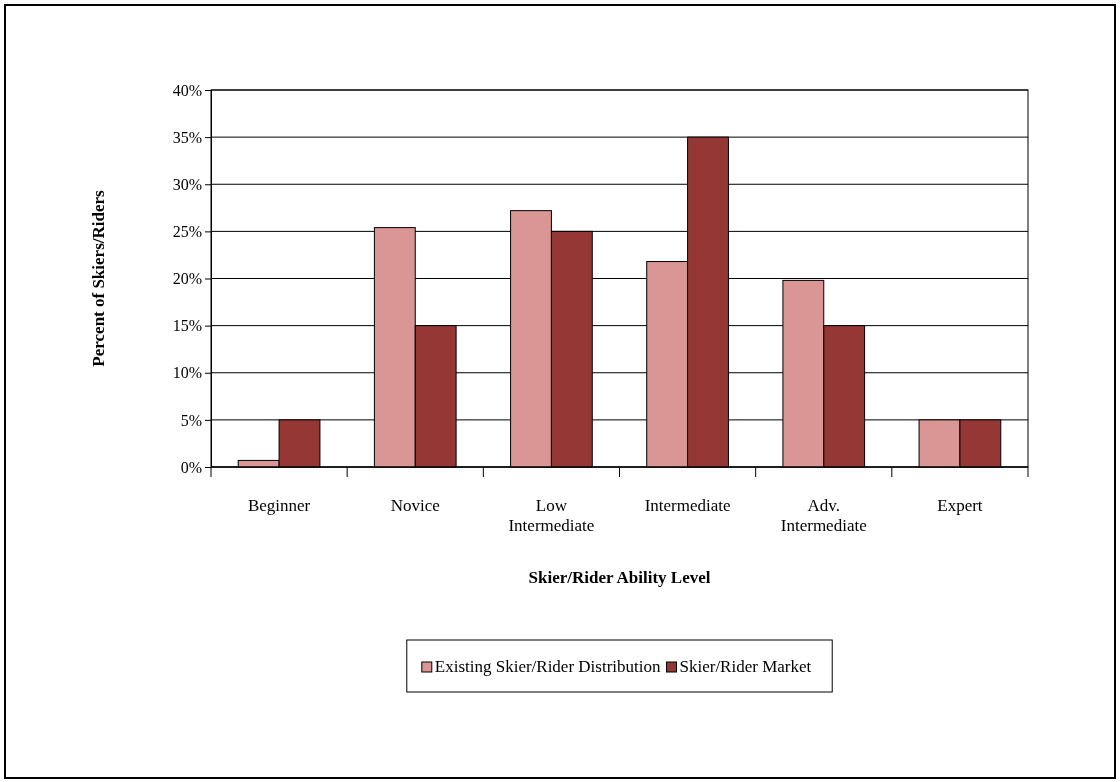 The height and width of the screenshot is (782, 1120). What do you see at coordinates (687, 505) in the screenshot?
I see `x-tick-label: Intermediate` at bounding box center [687, 505].